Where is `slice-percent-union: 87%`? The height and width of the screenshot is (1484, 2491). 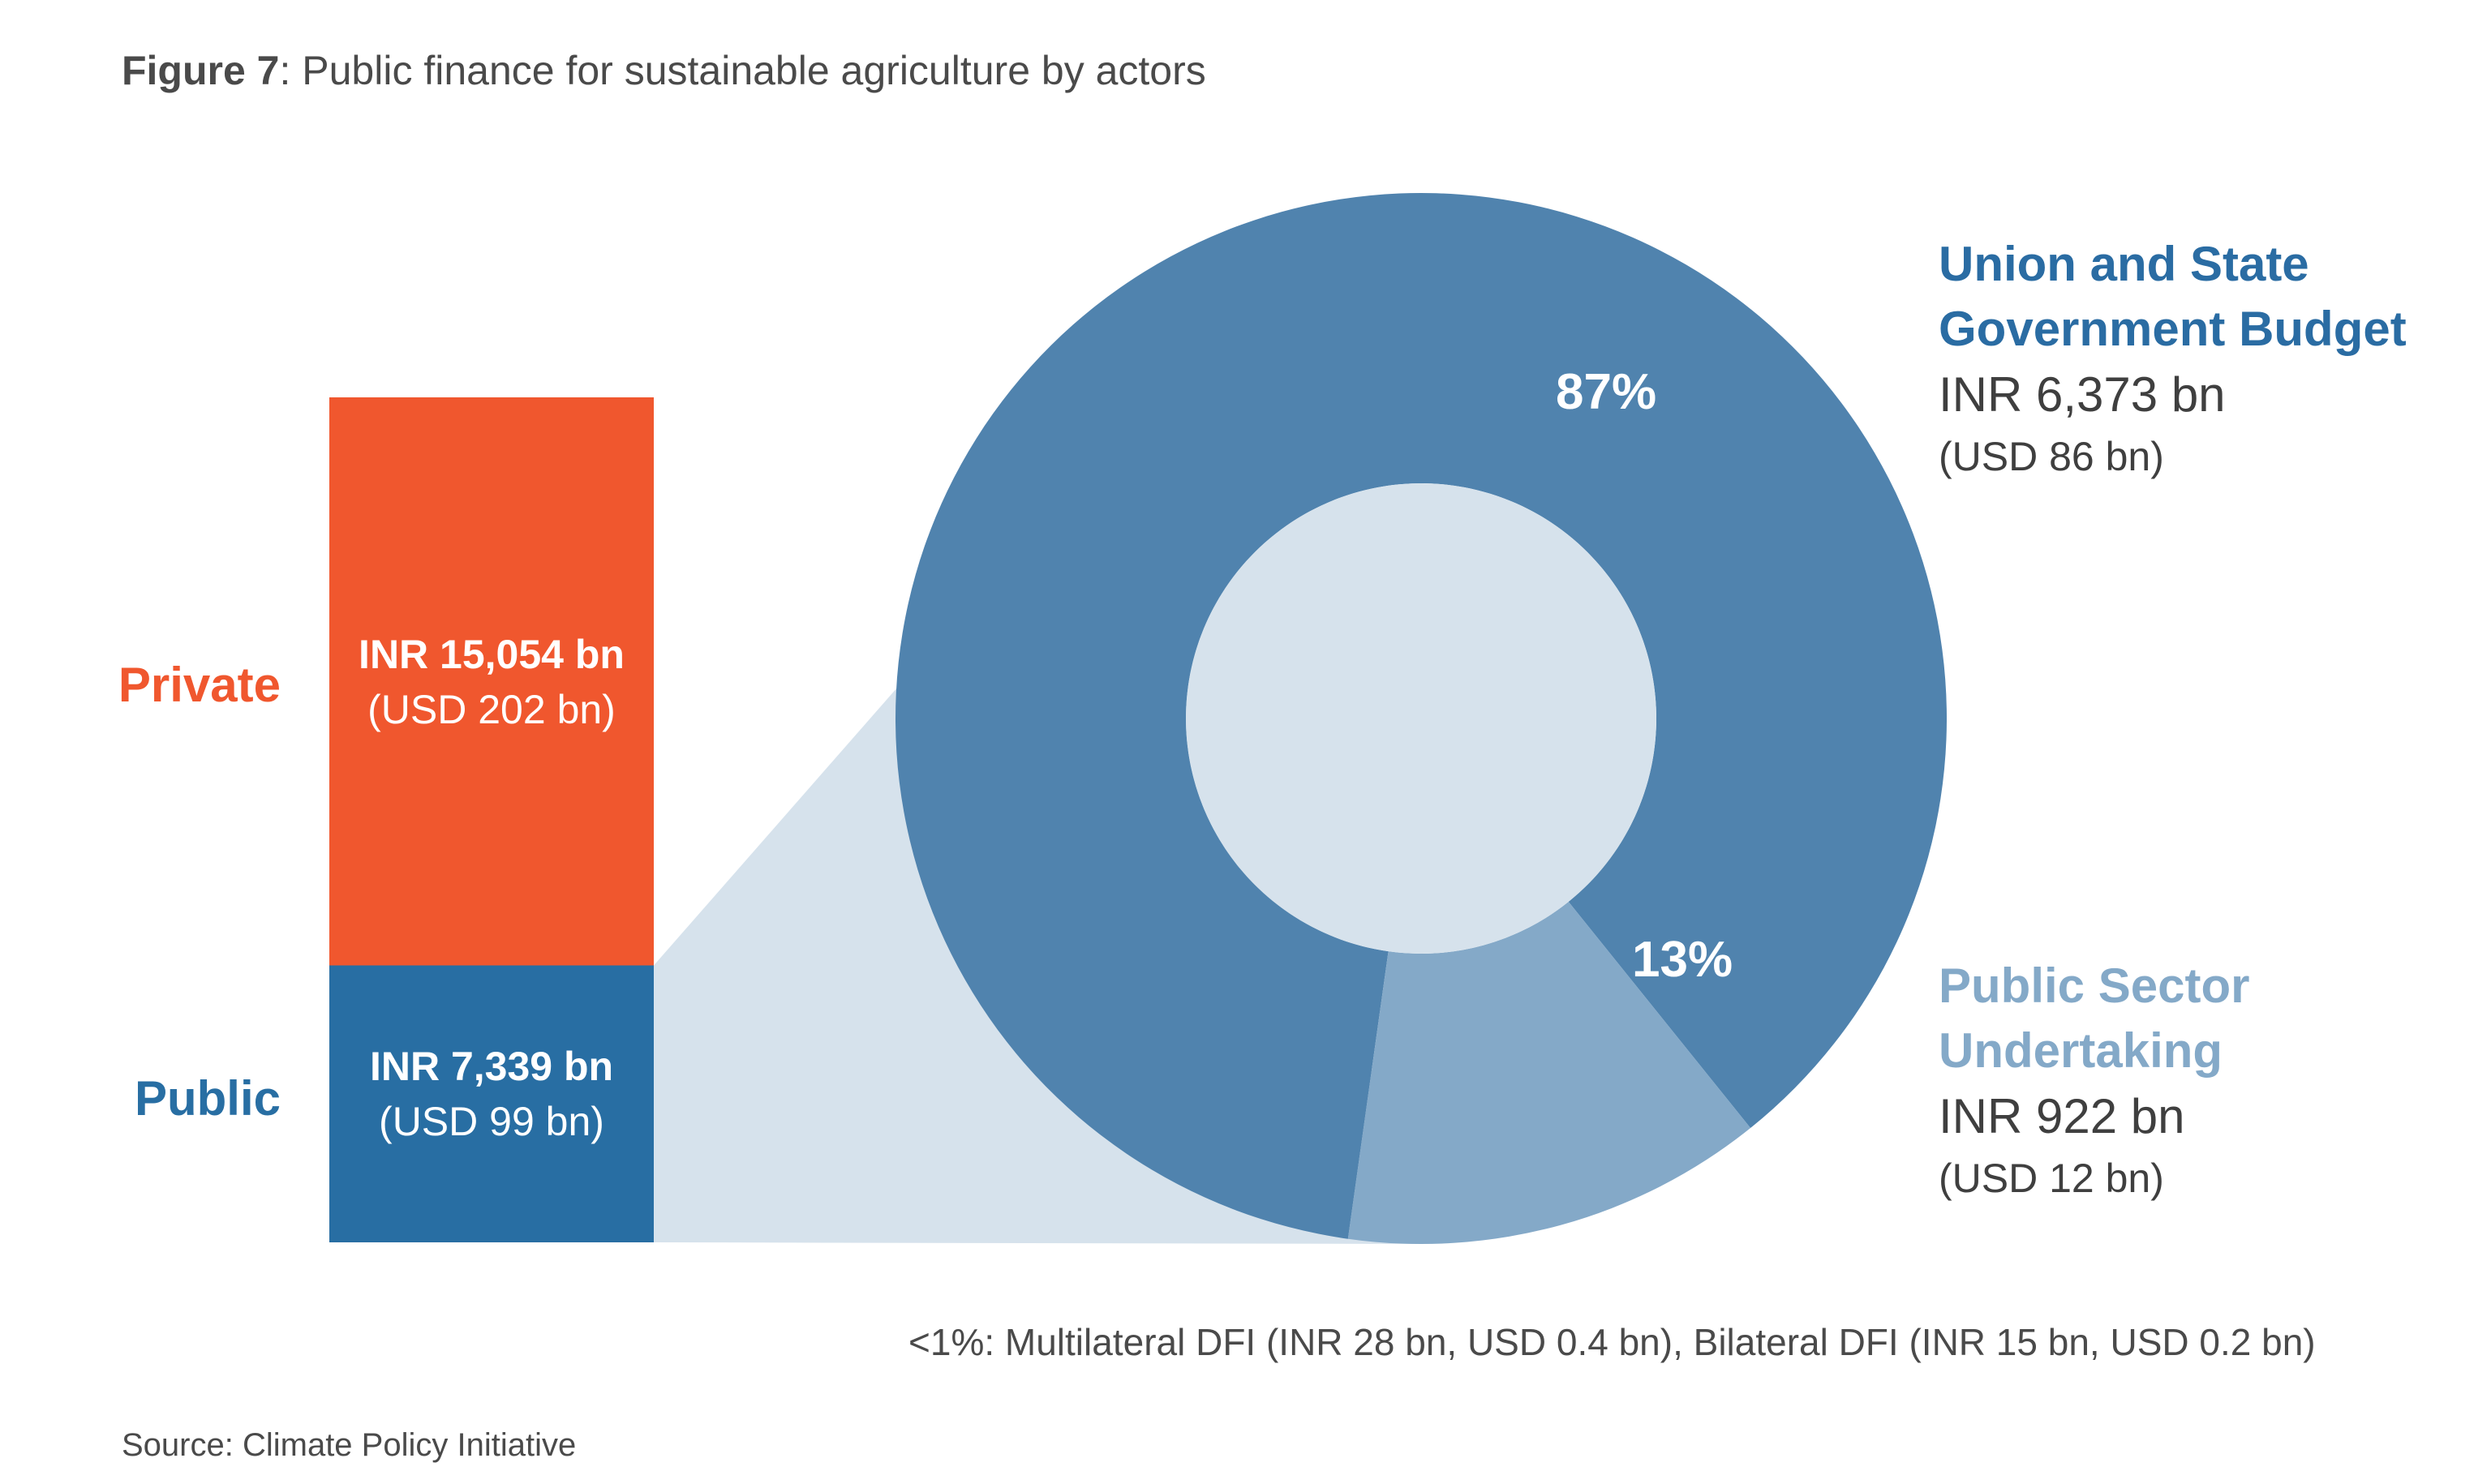 slice-percent-union: 87% is located at coordinates (1606, 392).